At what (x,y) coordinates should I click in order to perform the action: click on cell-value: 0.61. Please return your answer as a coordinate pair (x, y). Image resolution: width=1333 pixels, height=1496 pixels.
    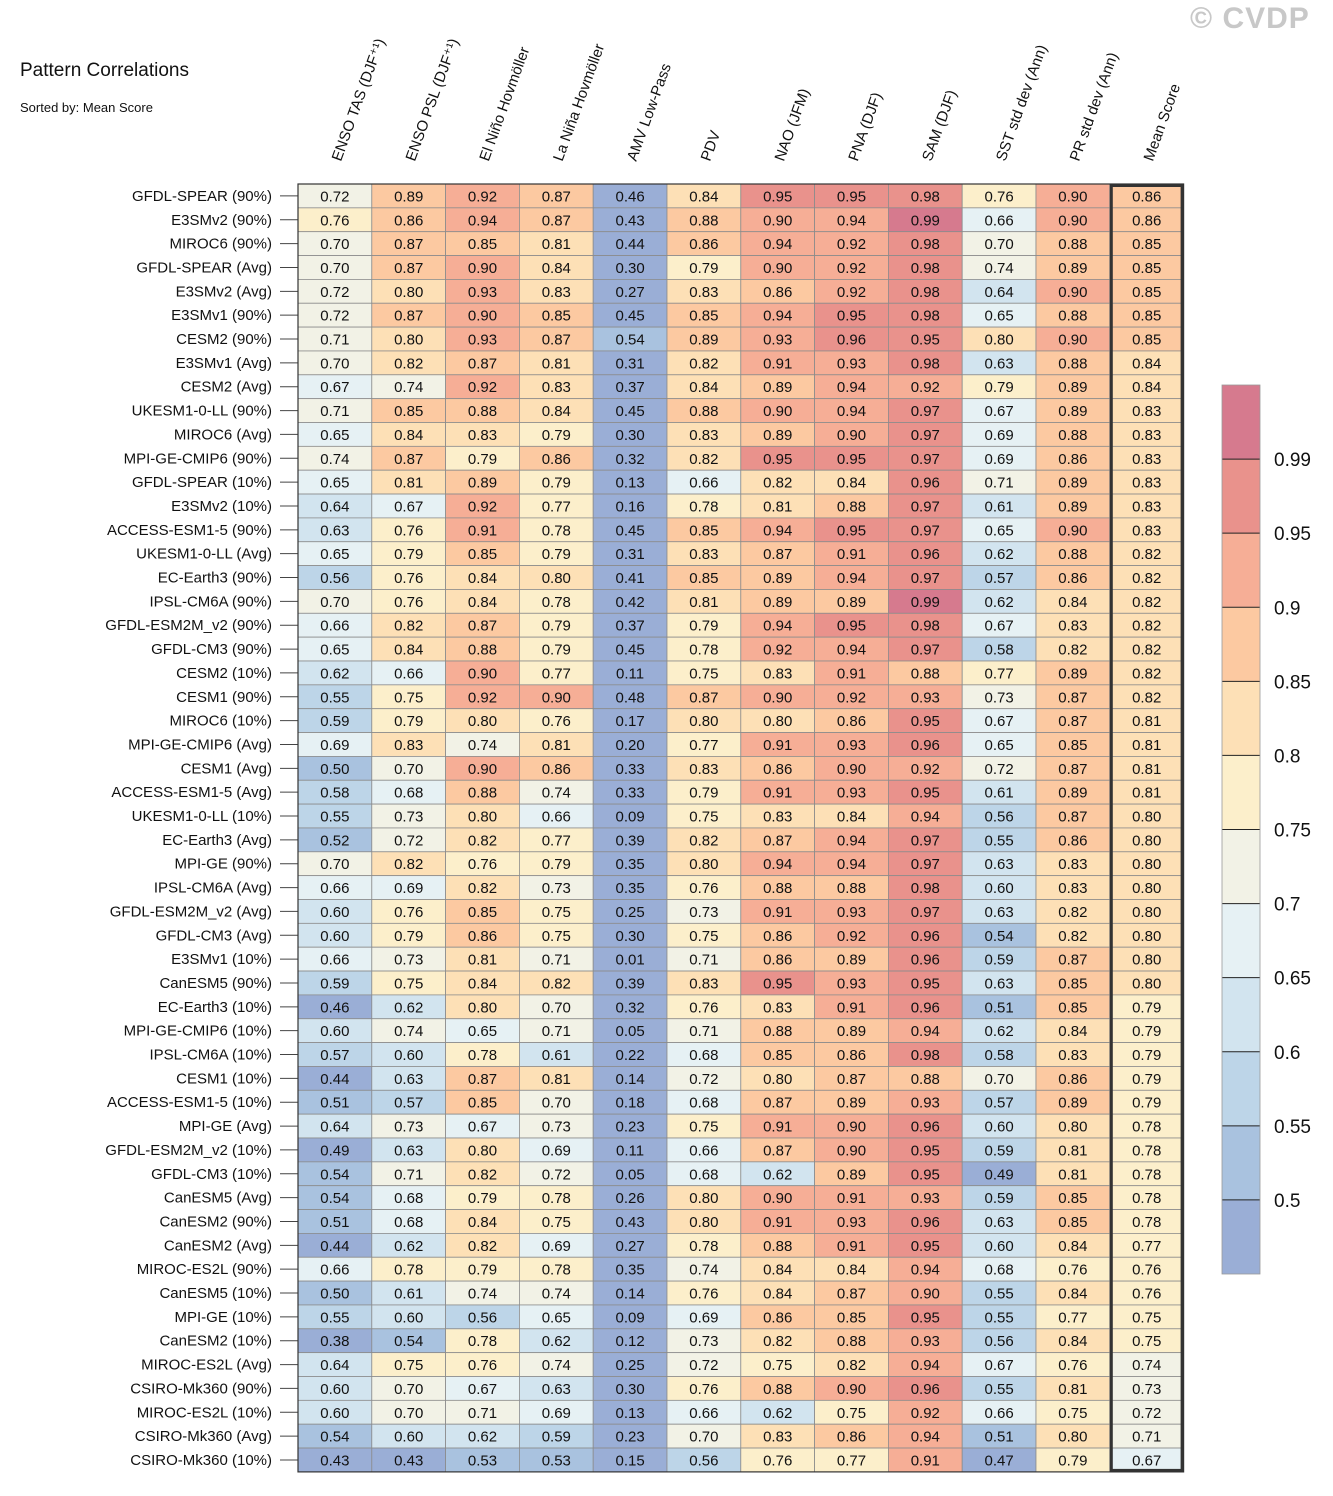
    Looking at the image, I should click on (998, 506).